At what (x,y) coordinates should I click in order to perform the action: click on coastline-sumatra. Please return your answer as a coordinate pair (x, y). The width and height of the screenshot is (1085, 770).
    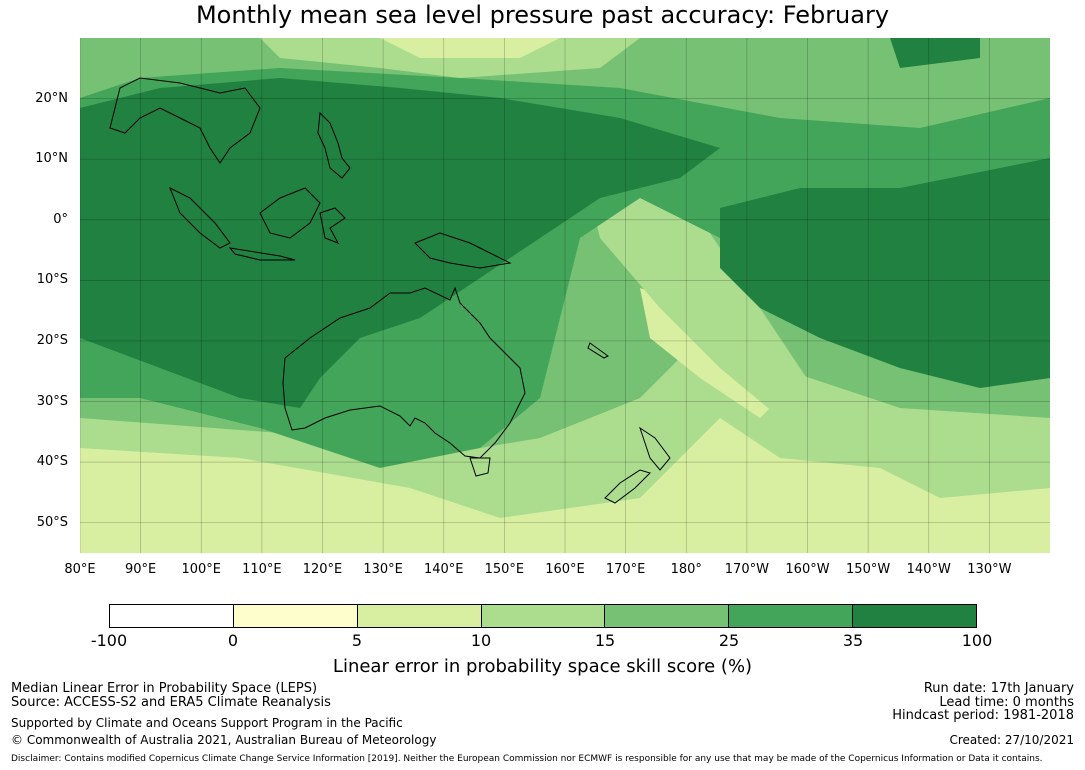
    Looking at the image, I should click on (200, 217).